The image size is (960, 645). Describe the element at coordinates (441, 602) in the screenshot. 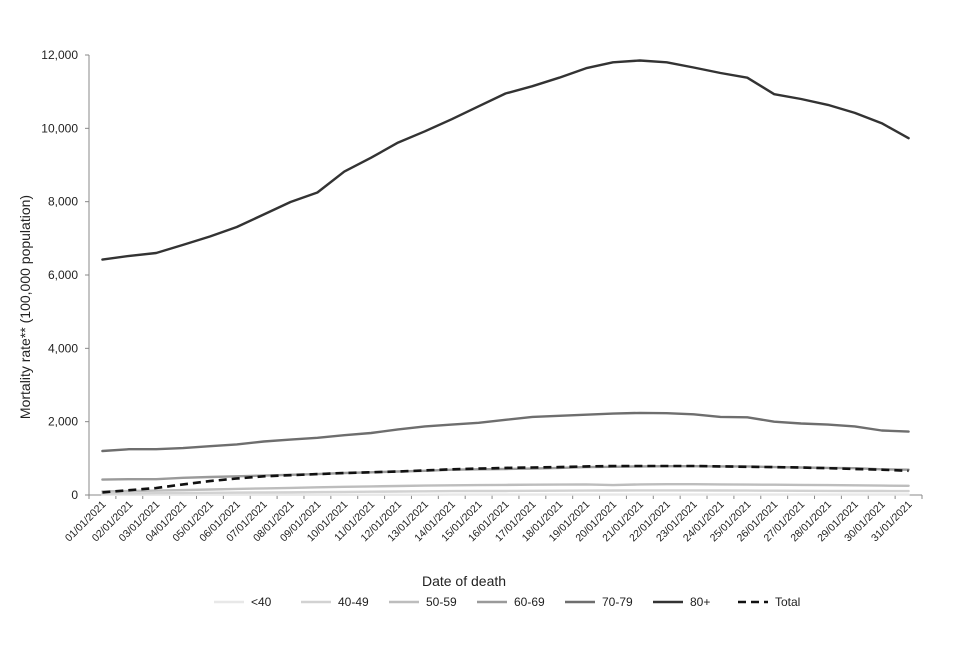

I see `legend-label: 50-59` at that location.